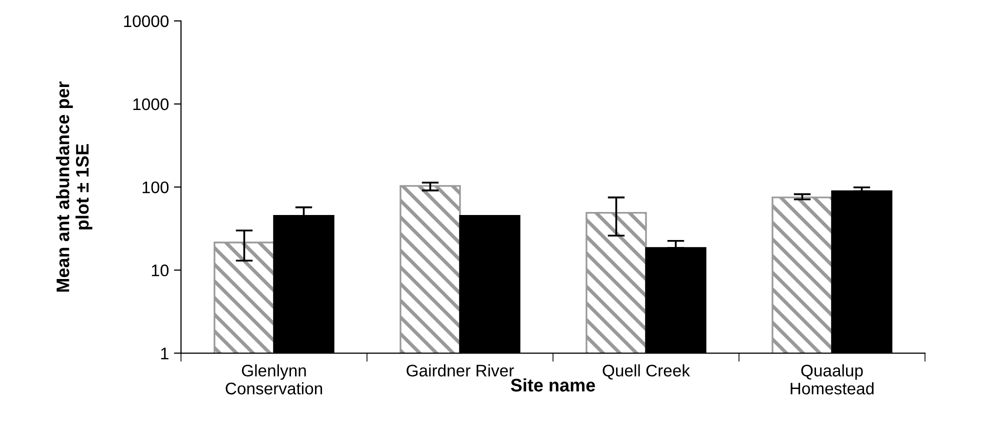  I want to click on x-axis-title: Site name, so click(553, 385).